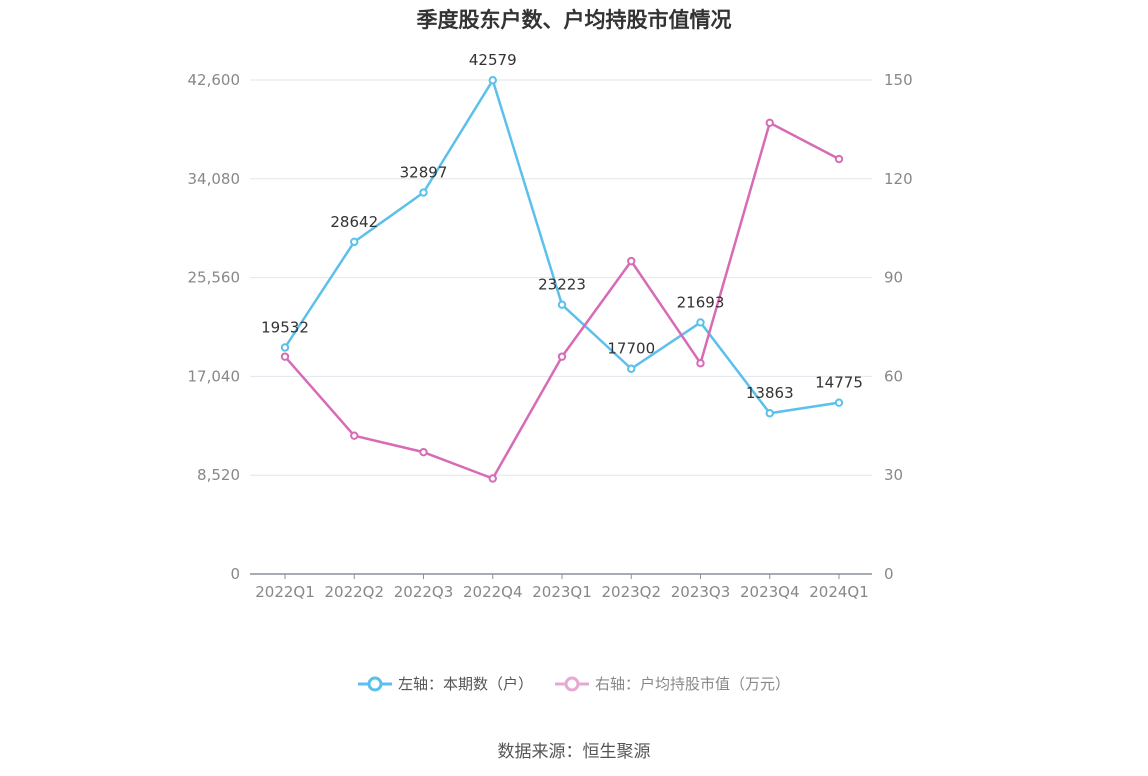  What do you see at coordinates (493, 60) in the screenshot?
I see `data-label: 42579` at bounding box center [493, 60].